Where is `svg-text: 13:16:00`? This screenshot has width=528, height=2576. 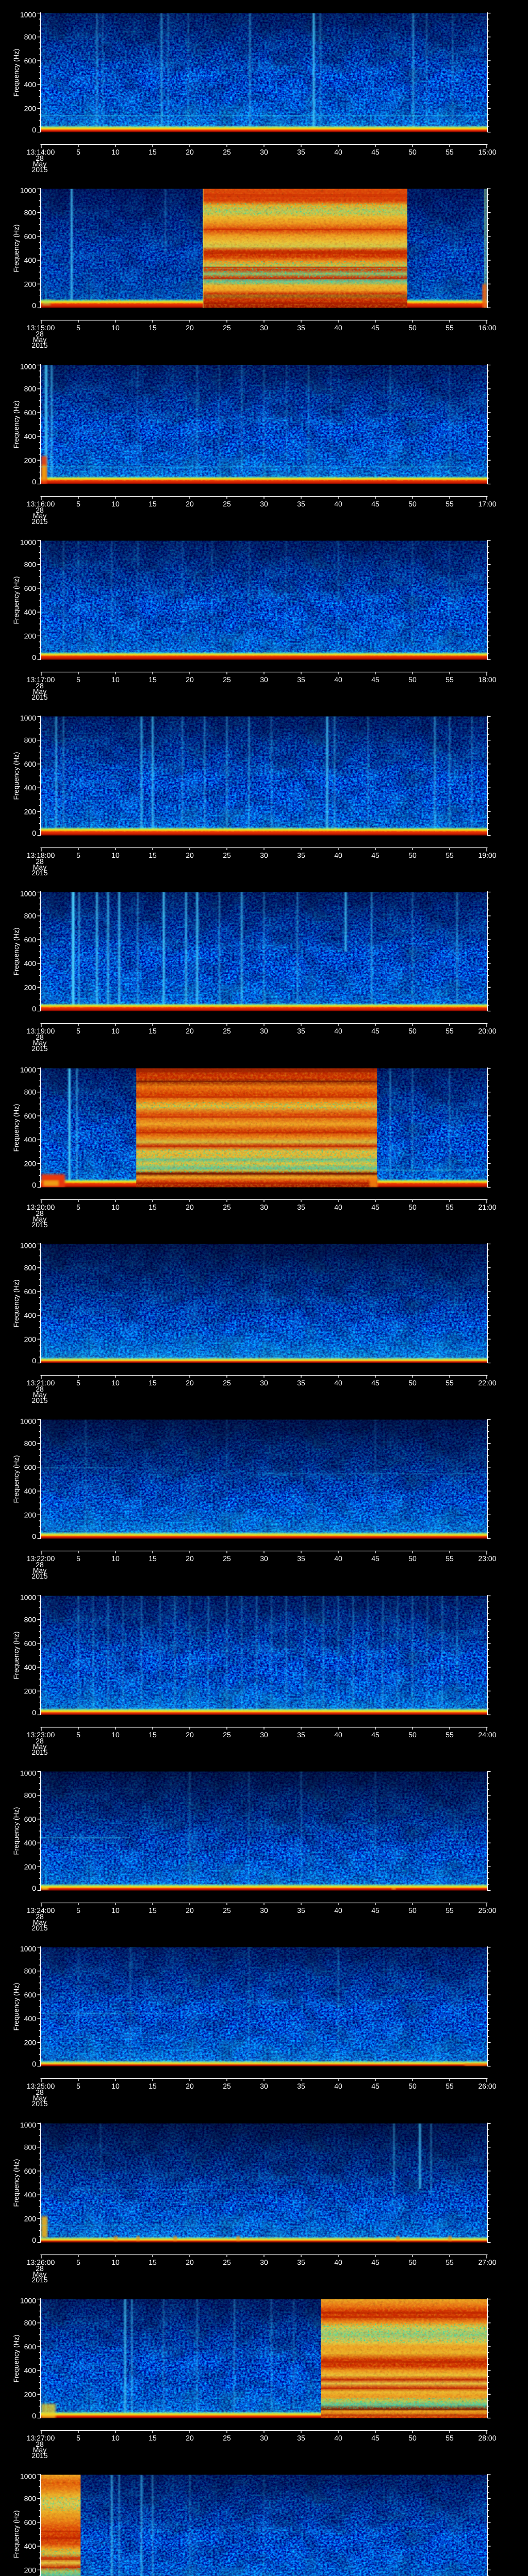 svg-text: 13:16:00 is located at coordinates (41, 504).